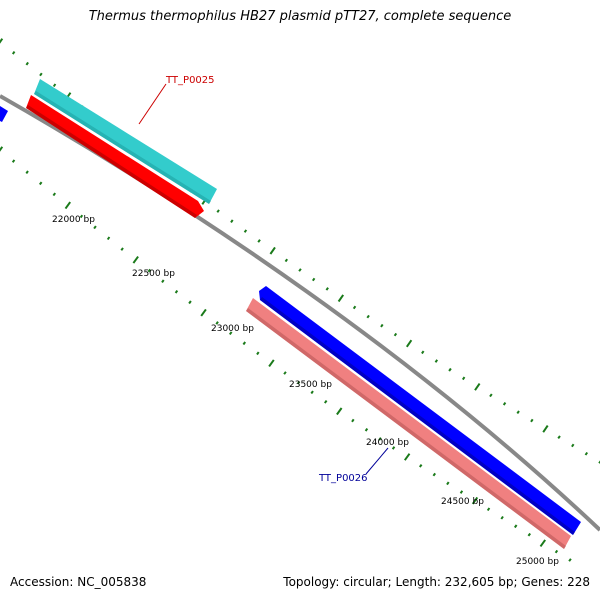 The height and width of the screenshot is (600, 600). Describe the element at coordinates (4, 114) in the screenshot. I see `reverse-feature-partial` at that location.